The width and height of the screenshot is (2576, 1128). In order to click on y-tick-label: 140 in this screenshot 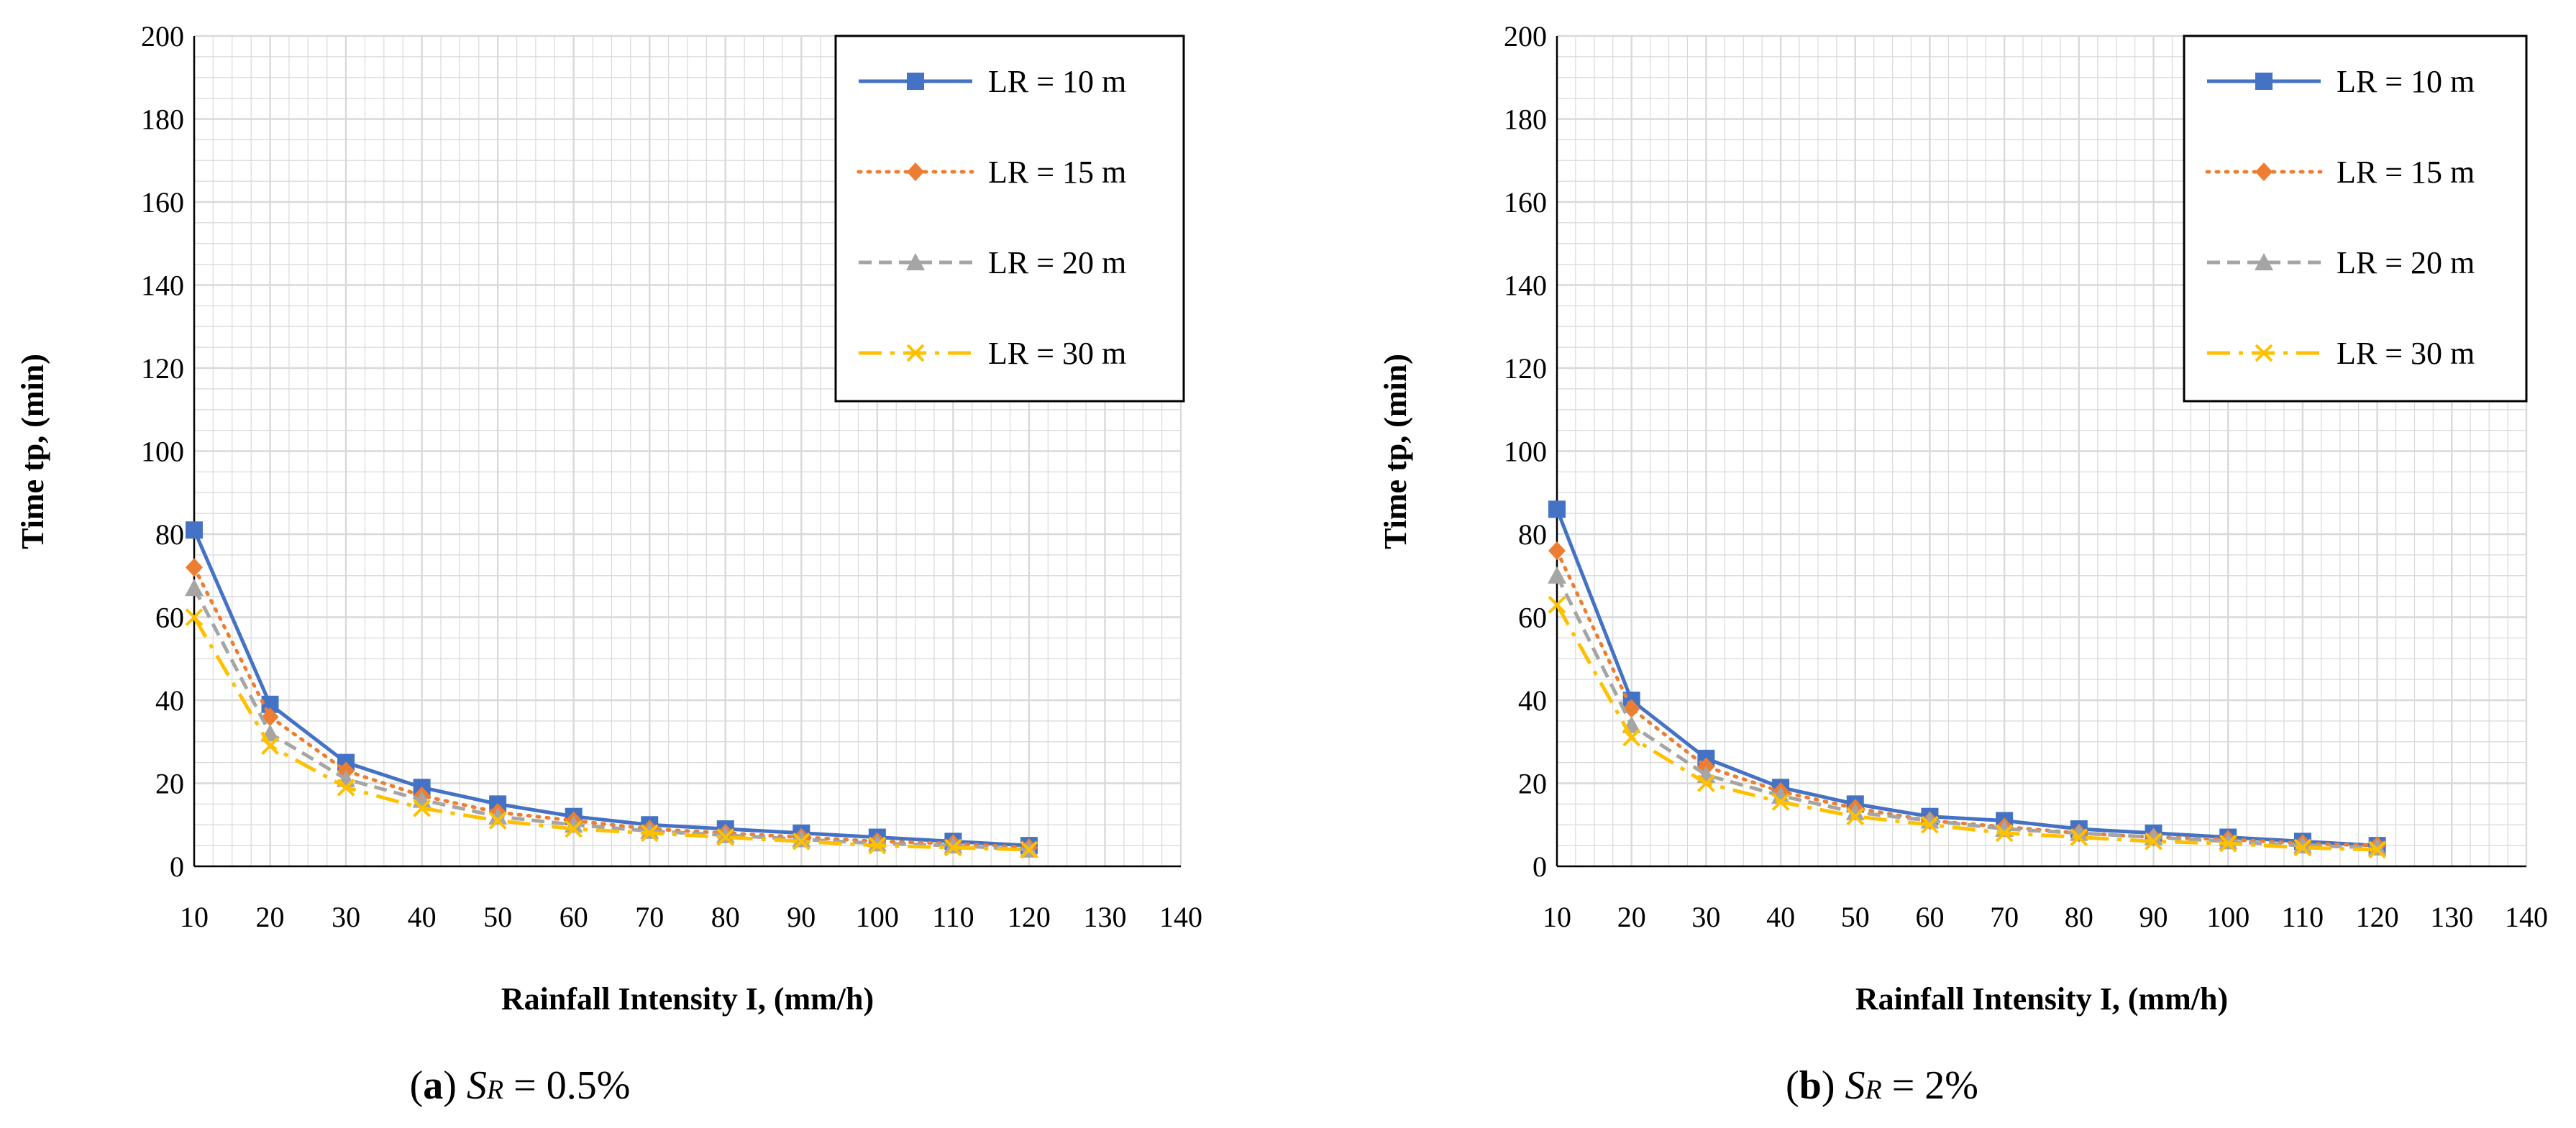, I will do `click(162, 286)`.